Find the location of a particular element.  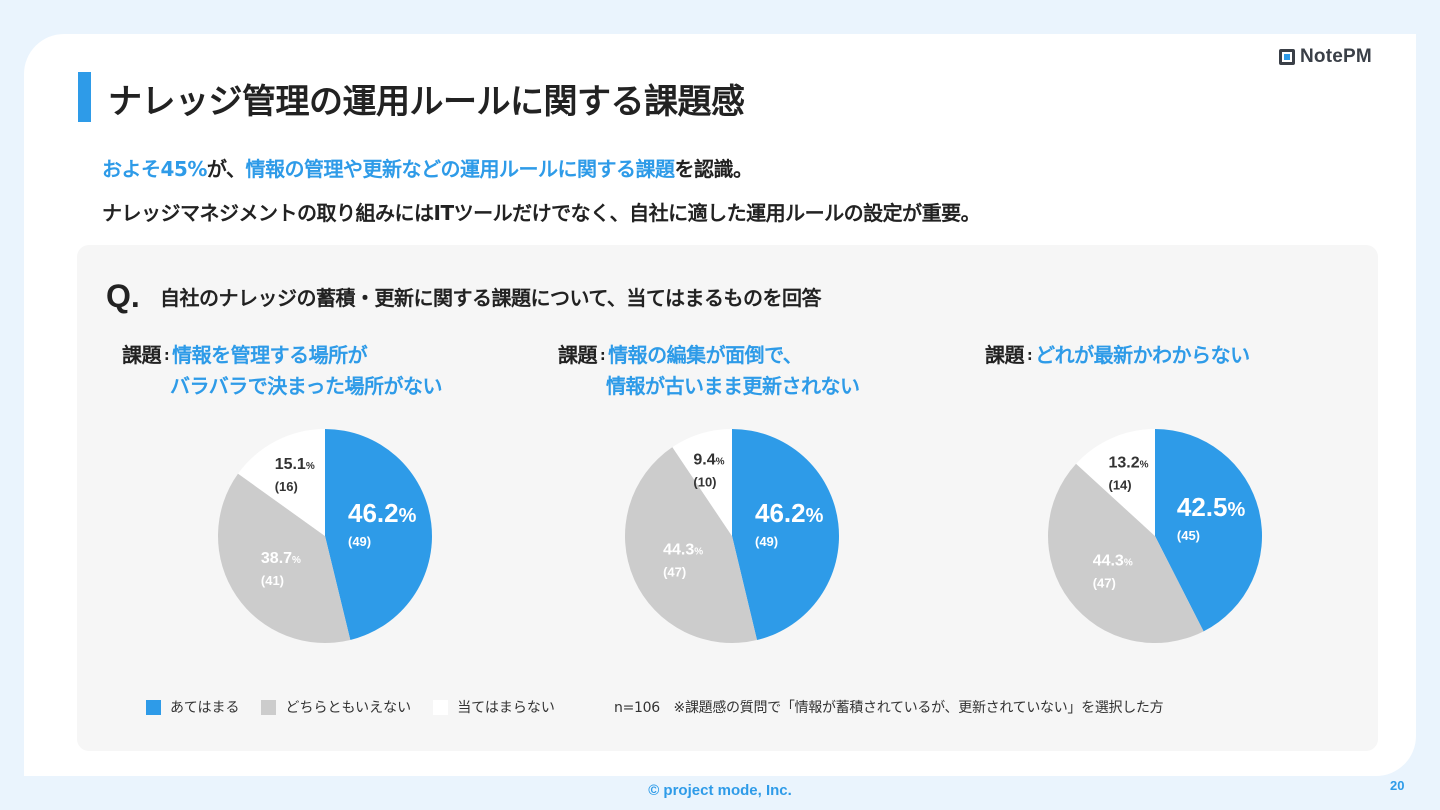

legend: あてはまる どちらともいえない 当てはまらない is located at coordinates (361, 707).